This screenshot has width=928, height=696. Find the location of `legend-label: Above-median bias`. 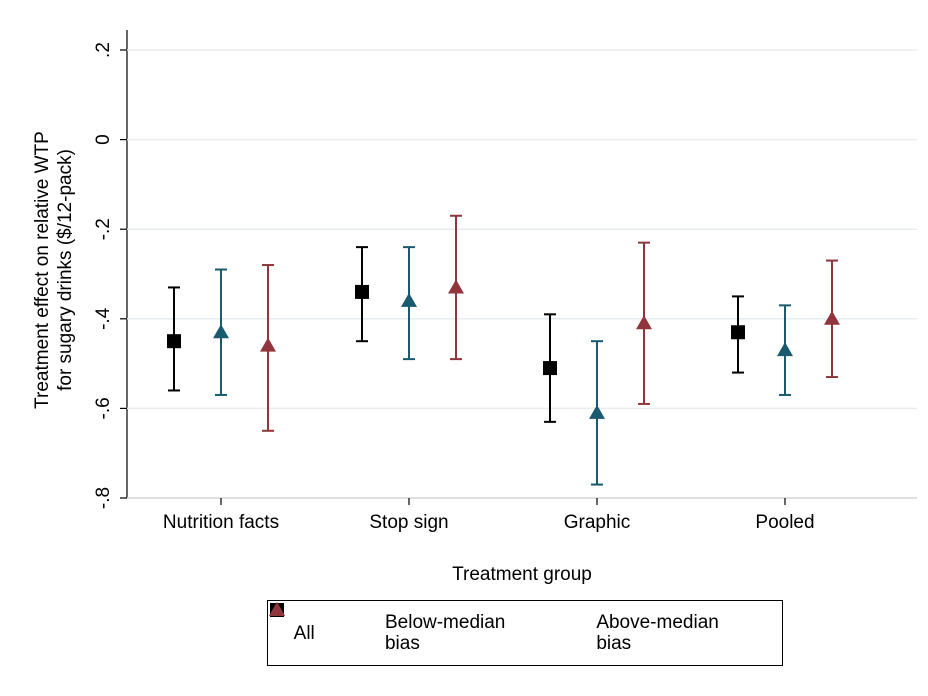

legend-label: Above-median bias is located at coordinates (657, 633).